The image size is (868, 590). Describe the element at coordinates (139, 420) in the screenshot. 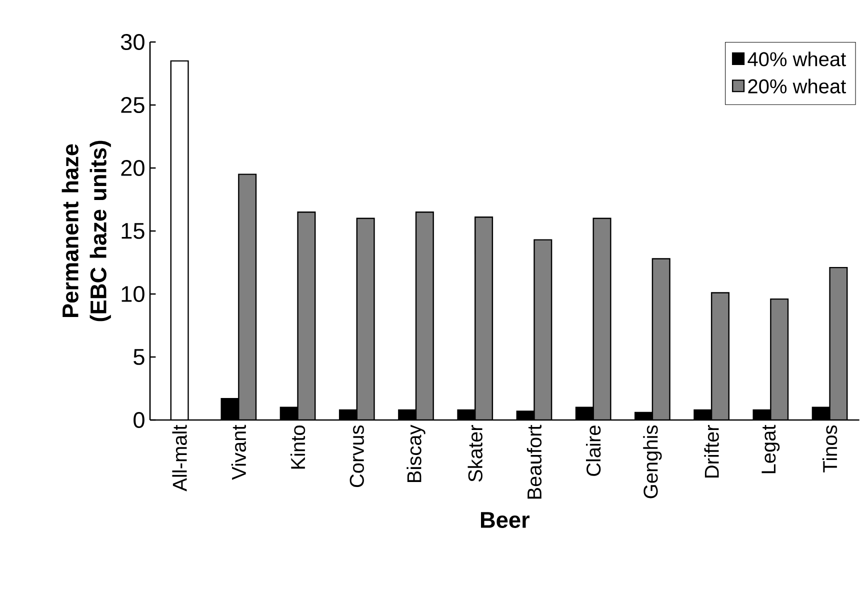

I see `y-tick-label: 0` at that location.